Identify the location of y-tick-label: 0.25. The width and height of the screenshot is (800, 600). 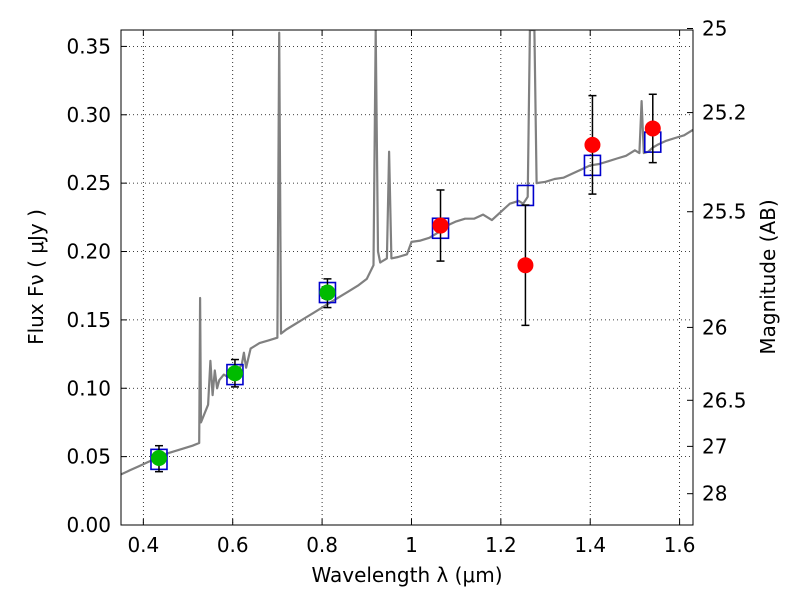
(88, 183).